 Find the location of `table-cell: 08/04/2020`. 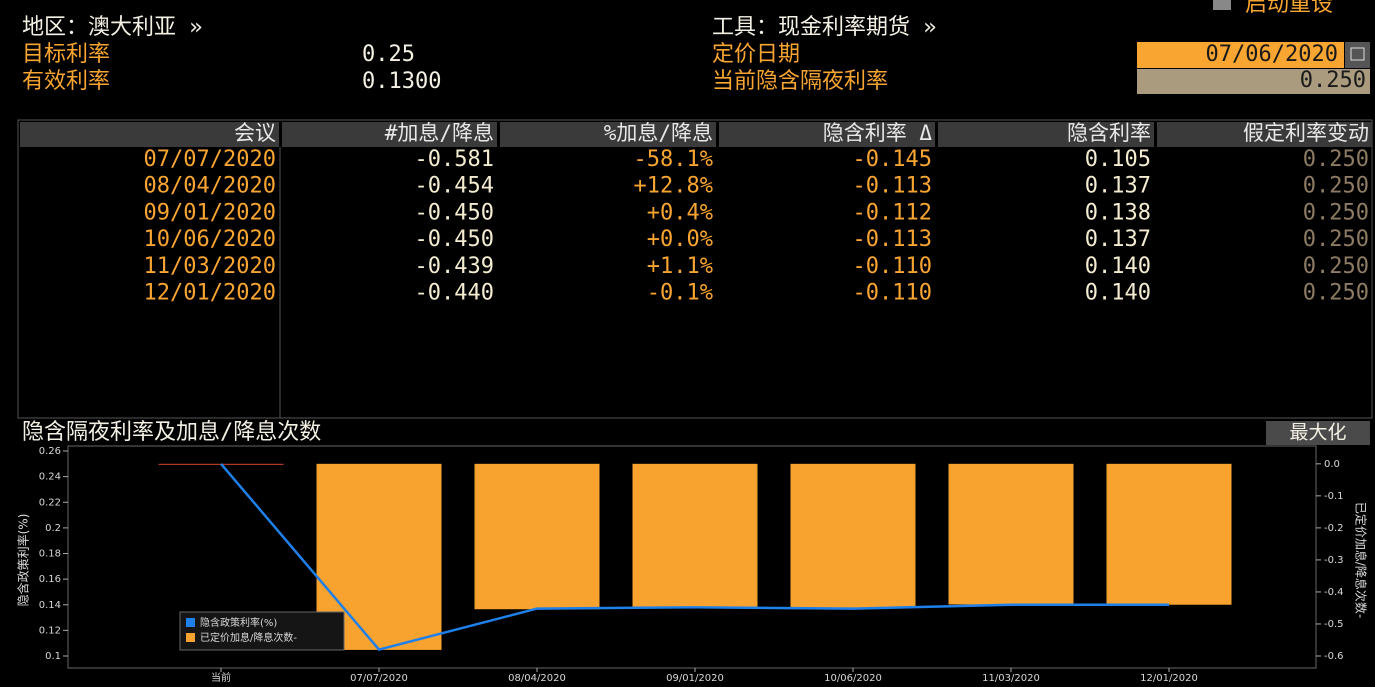

table-cell: 08/04/2020 is located at coordinates (210, 186).